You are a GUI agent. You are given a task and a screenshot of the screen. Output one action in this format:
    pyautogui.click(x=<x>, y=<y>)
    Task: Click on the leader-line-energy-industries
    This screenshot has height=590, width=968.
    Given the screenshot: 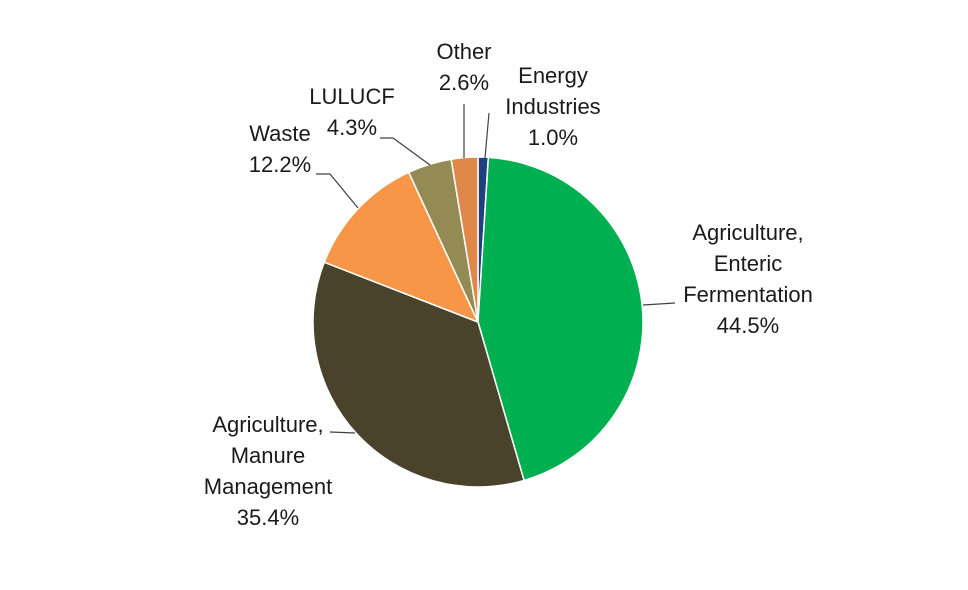 What is the action you would take?
    pyautogui.click(x=487, y=135)
    